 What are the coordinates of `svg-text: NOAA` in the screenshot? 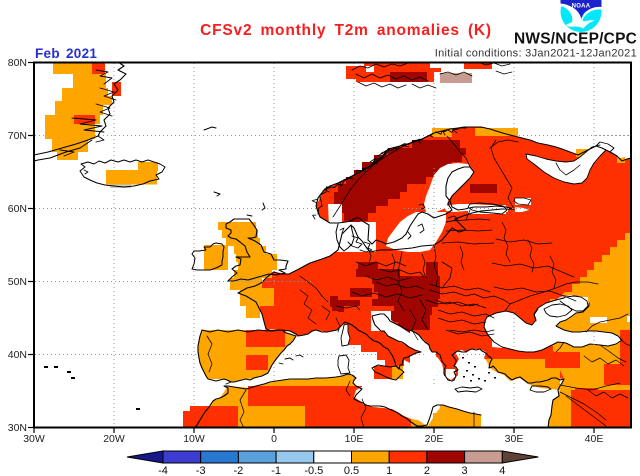 It's located at (581, 7).